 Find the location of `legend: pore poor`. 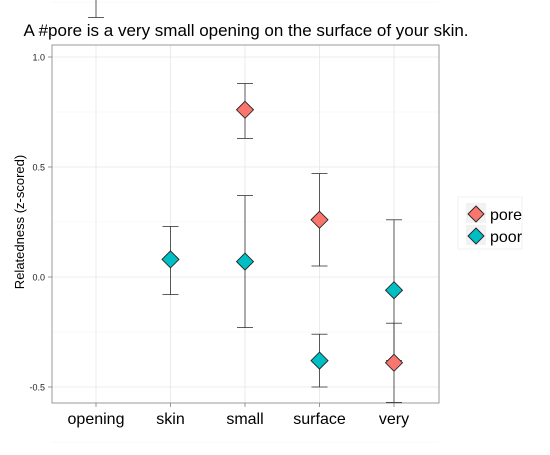

legend: pore poor is located at coordinates (490, 223).